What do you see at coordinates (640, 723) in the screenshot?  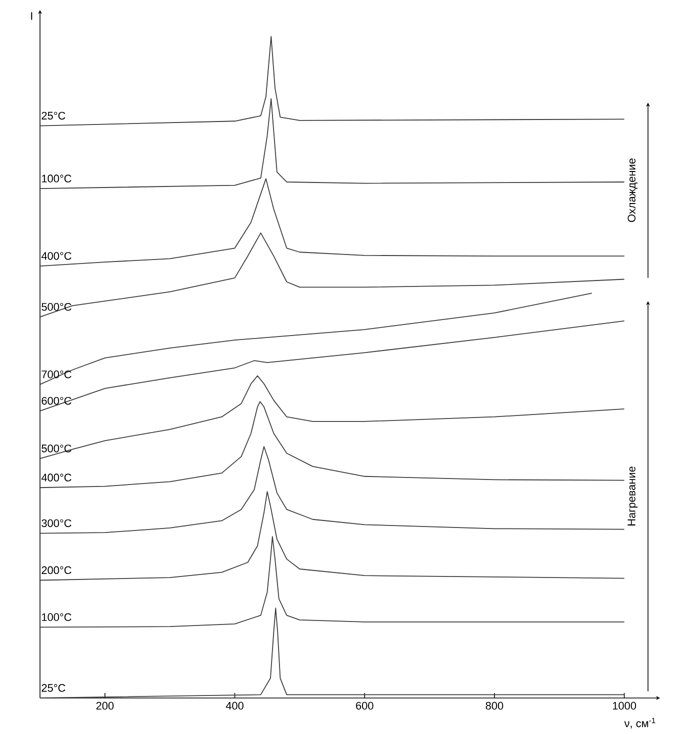 I see `x-axis-title: ν, см$^{-1}$` at bounding box center [640, 723].